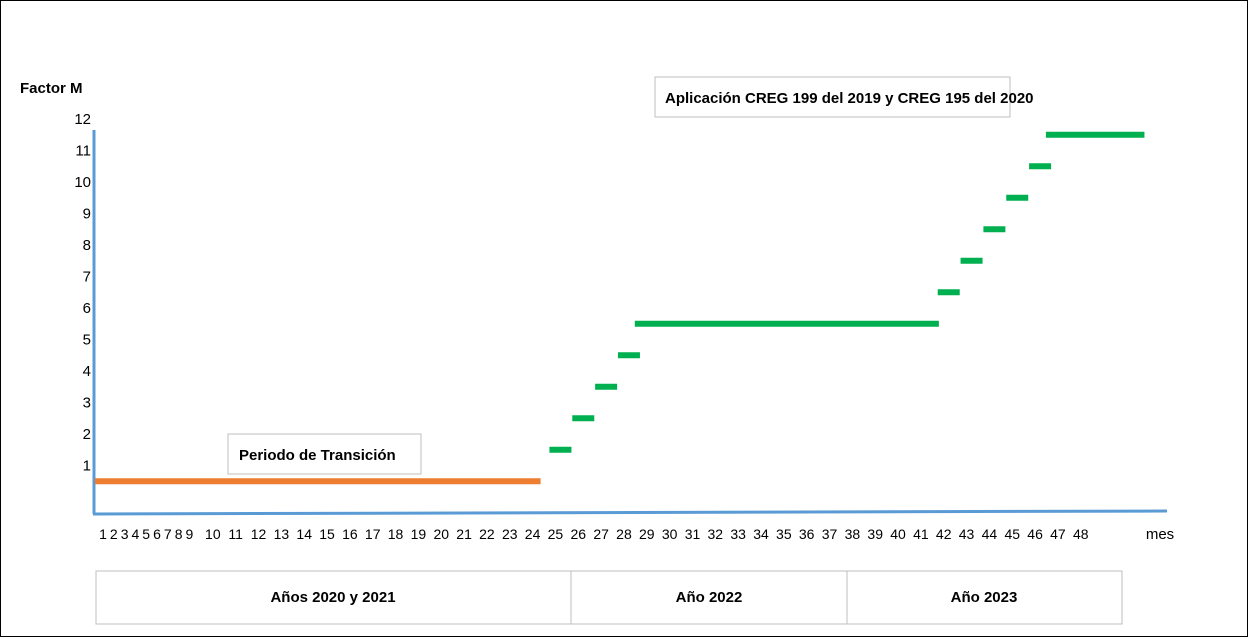  I want to click on x-tick-label: 1, so click(103, 534).